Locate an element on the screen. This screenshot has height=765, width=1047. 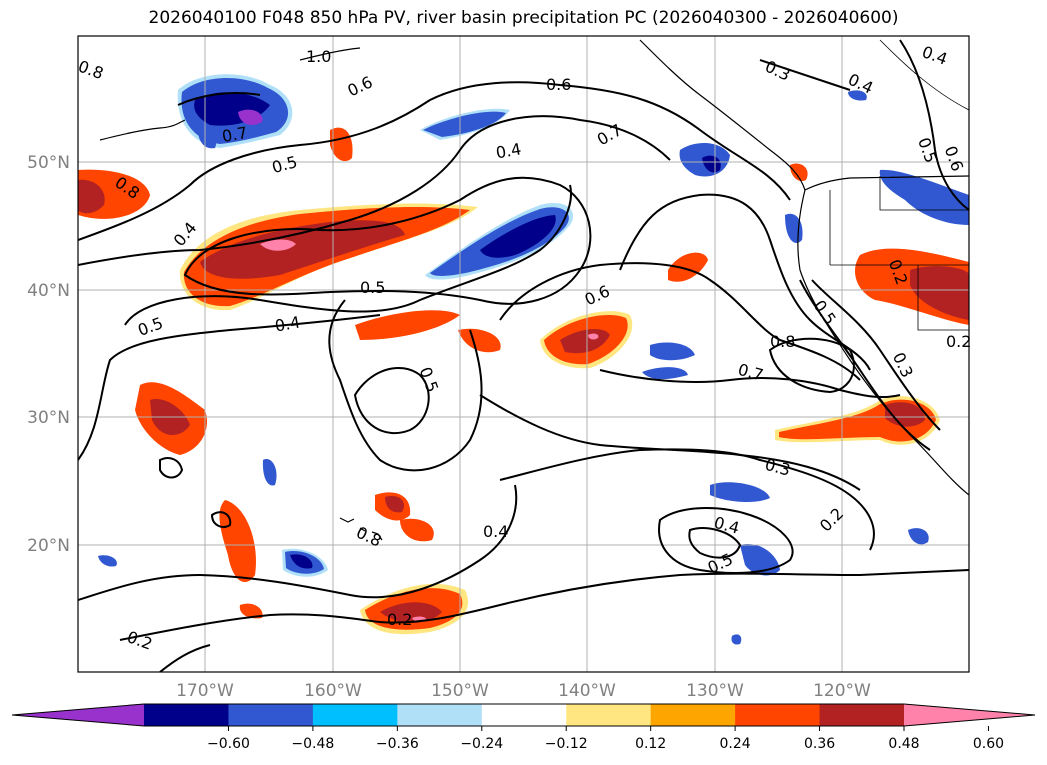
colorbar-tick-label: 0.36 is located at coordinates (819, 744).